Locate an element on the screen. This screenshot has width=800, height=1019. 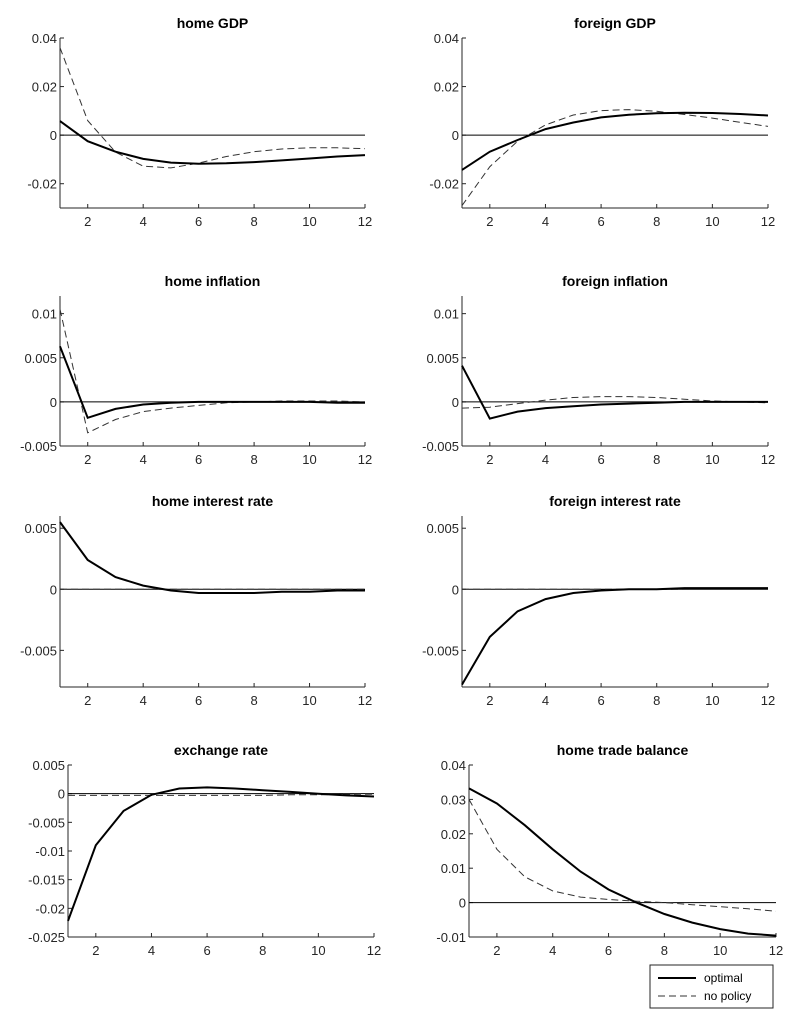
legend: optimal no policy is located at coordinates (711, 986).